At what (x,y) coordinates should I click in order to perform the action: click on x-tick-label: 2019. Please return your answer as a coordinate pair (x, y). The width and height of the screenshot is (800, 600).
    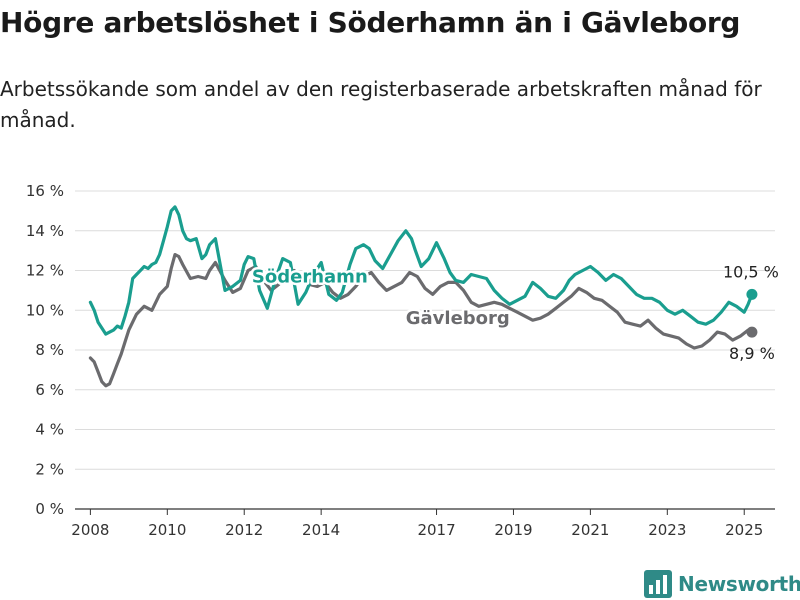
    Looking at the image, I should click on (513, 530).